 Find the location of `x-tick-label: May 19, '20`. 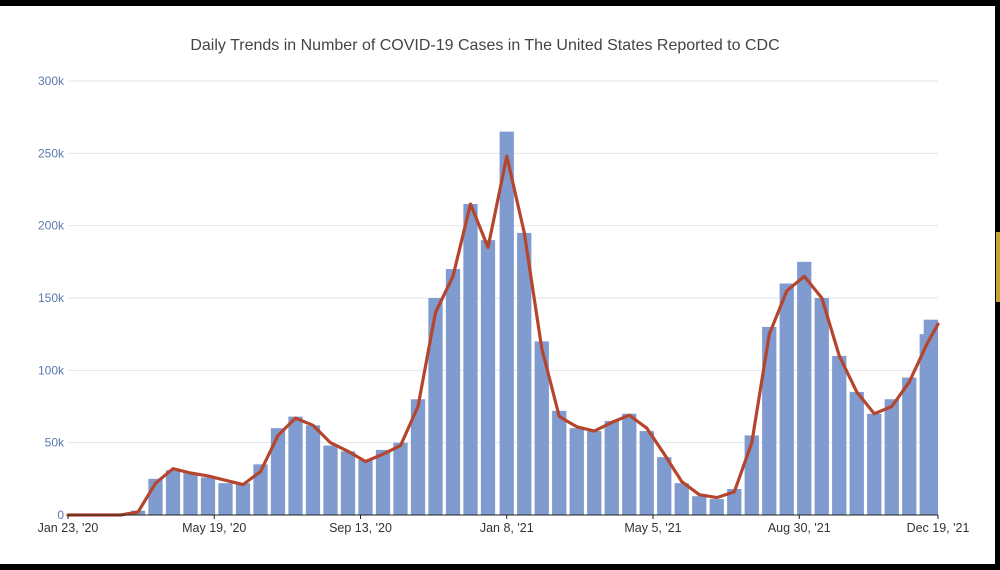

x-tick-label: May 19, '20 is located at coordinates (214, 528).